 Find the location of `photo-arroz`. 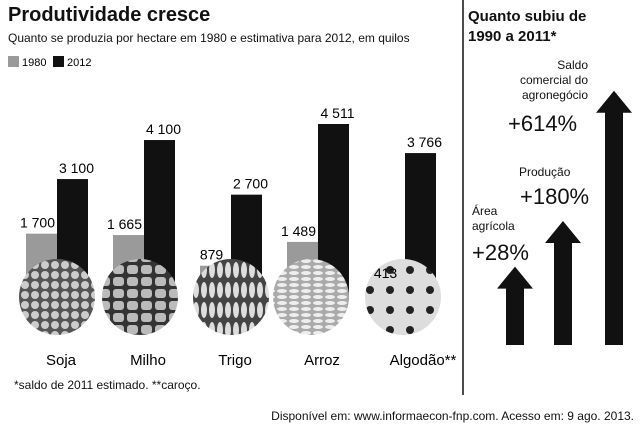

photo-arroz is located at coordinates (311, 297).